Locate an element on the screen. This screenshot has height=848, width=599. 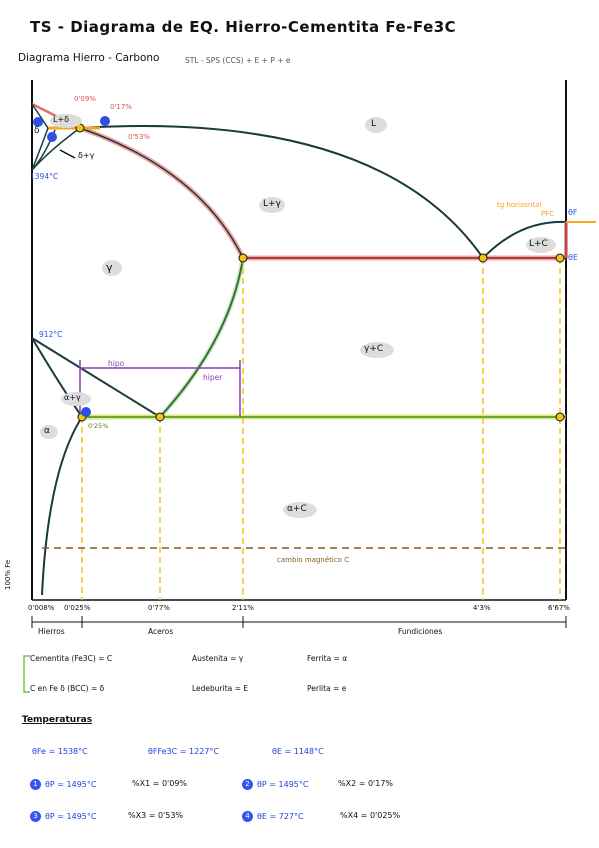
region-alpha: α is located at coordinates (47, 431).